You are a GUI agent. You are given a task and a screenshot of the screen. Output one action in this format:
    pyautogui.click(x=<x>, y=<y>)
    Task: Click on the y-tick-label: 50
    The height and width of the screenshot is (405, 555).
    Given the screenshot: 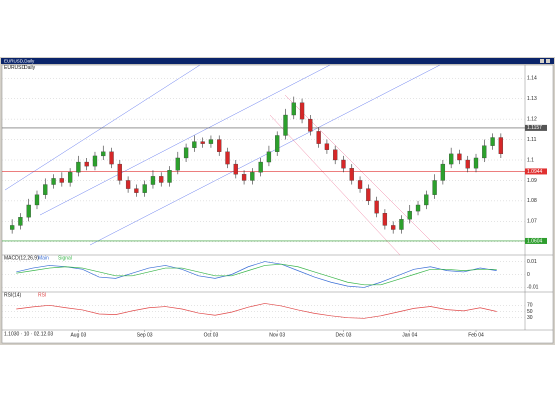 What is the action you would take?
    pyautogui.click(x=530, y=312)
    